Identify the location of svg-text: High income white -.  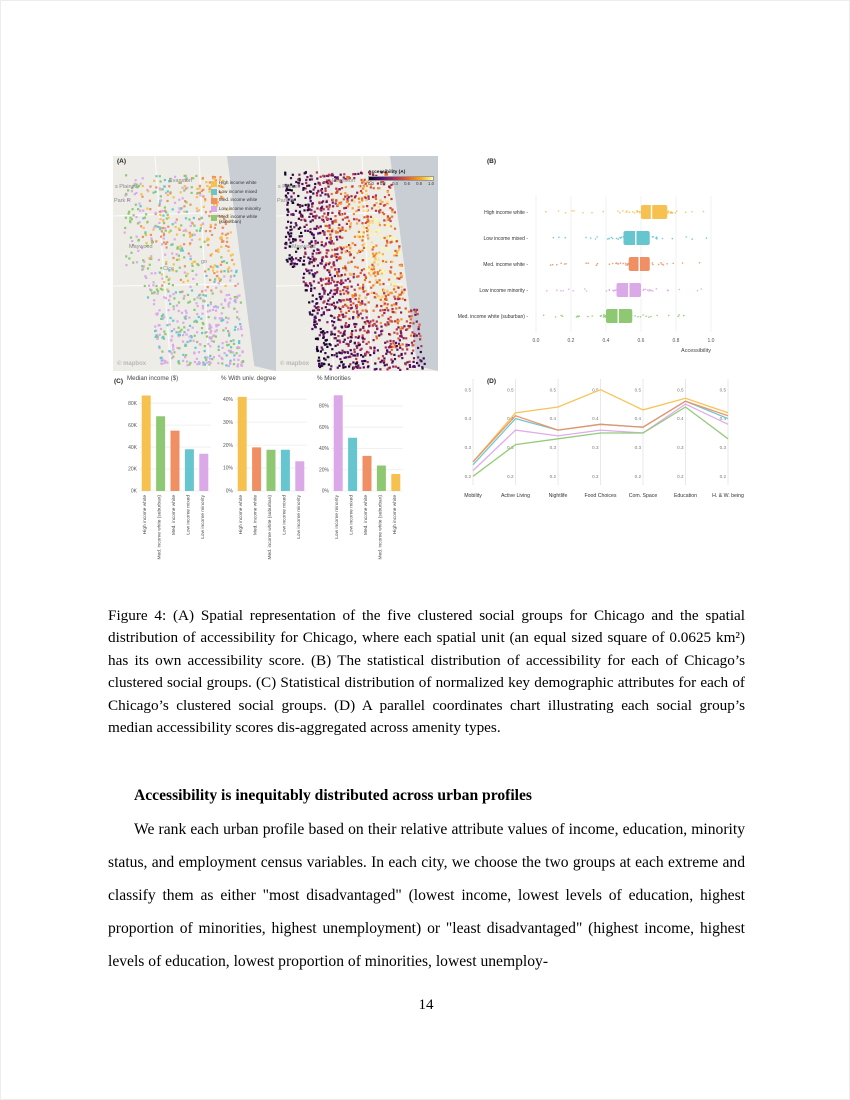
(506, 213).